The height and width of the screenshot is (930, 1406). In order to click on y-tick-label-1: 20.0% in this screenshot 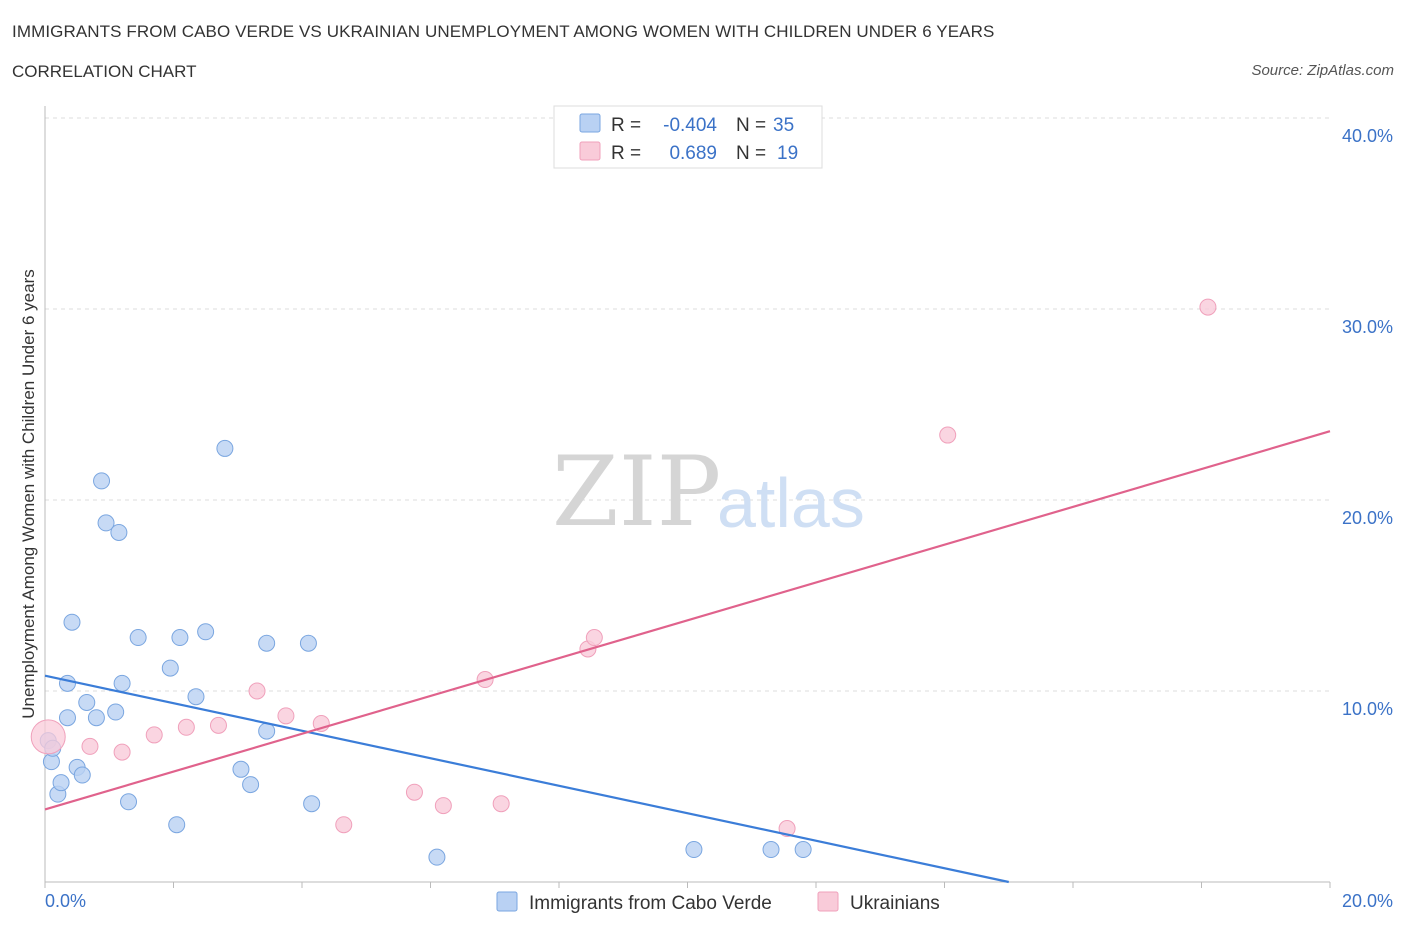, I will do `click(1367, 518)`.